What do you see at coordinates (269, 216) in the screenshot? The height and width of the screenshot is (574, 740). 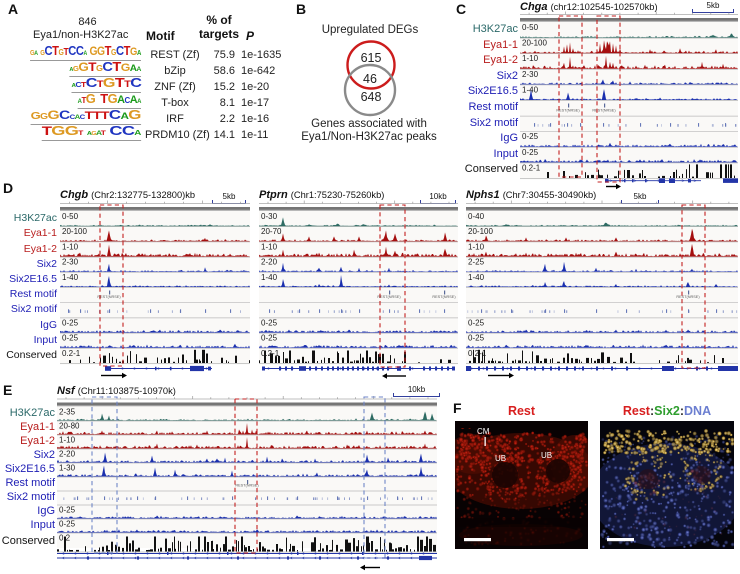 I see `svg-text: 0-30` at bounding box center [269, 216].